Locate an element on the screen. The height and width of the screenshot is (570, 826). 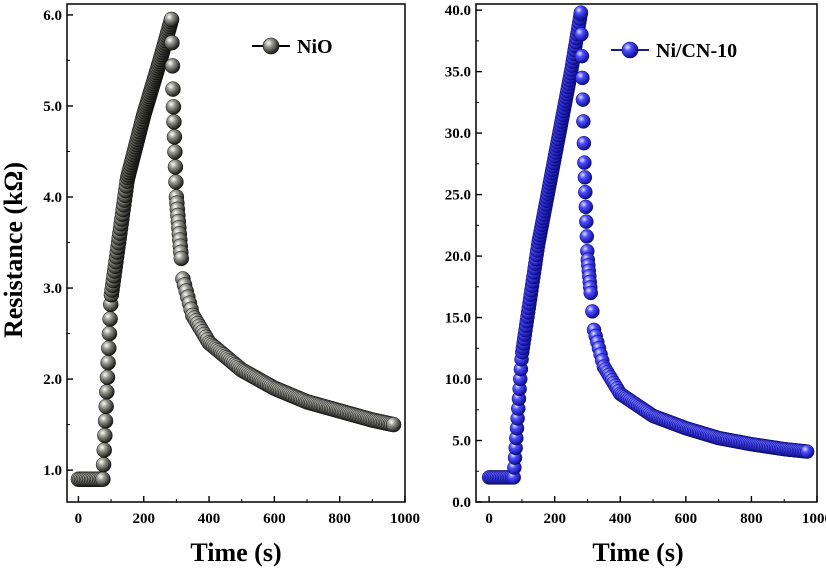
legend-marker-nio is located at coordinates (271, 46).